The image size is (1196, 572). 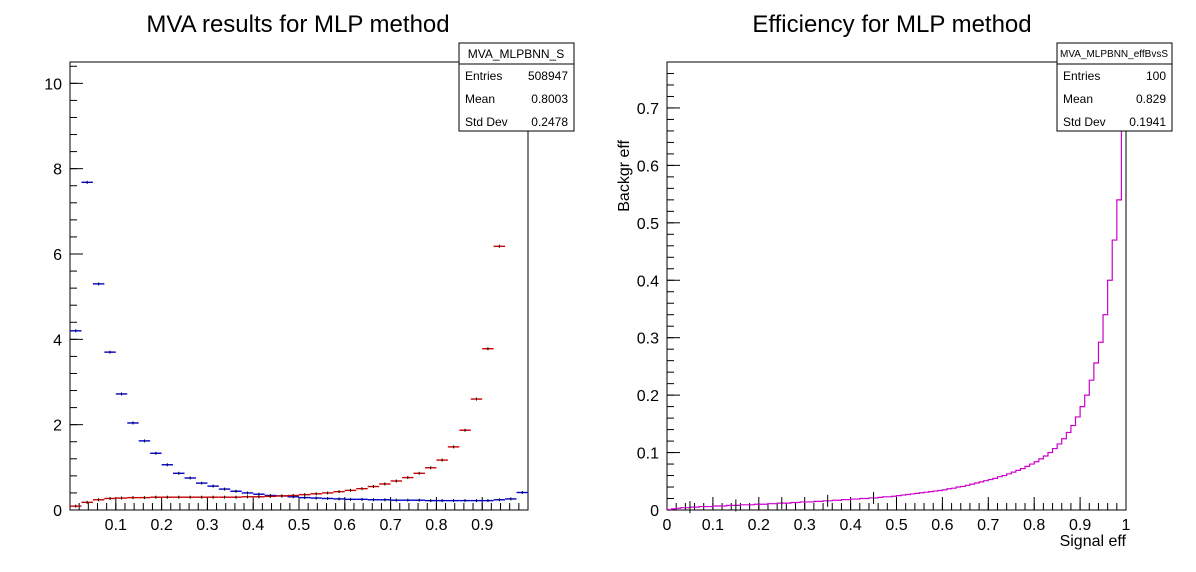 I want to click on y-axis-label: Backgr eff, so click(x=624, y=175).